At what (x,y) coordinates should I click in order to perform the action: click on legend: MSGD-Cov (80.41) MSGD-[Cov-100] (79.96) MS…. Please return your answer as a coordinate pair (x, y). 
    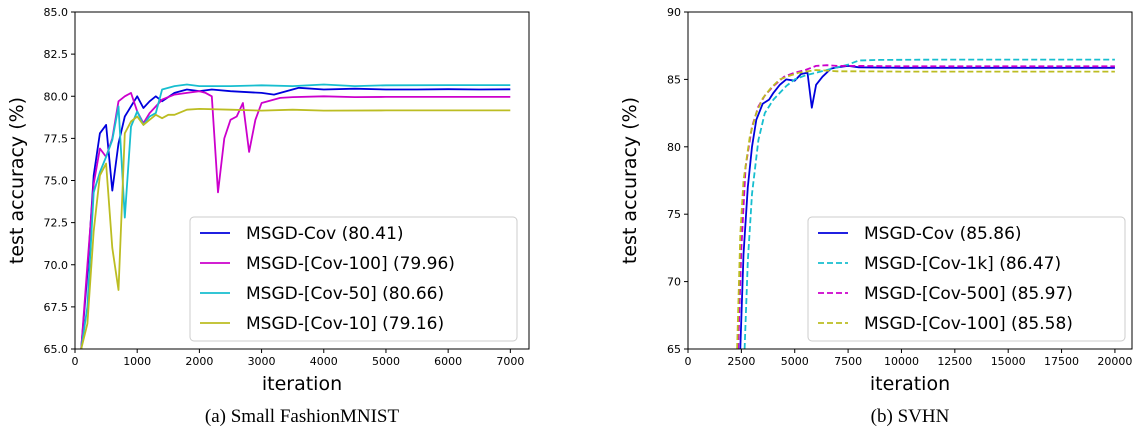
    Looking at the image, I should click on (353, 279).